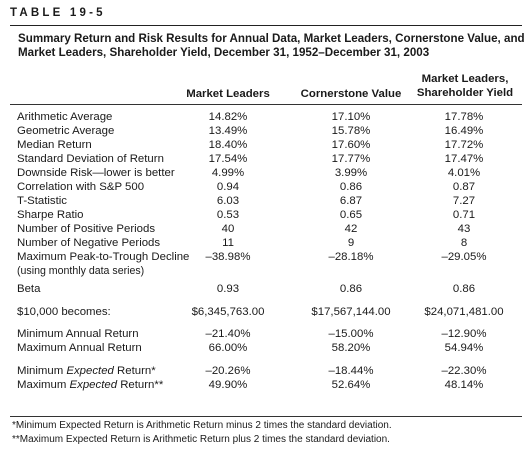 This screenshot has width=530, height=464. I want to click on cell-market-leaders: 14.82%, so click(228, 117).